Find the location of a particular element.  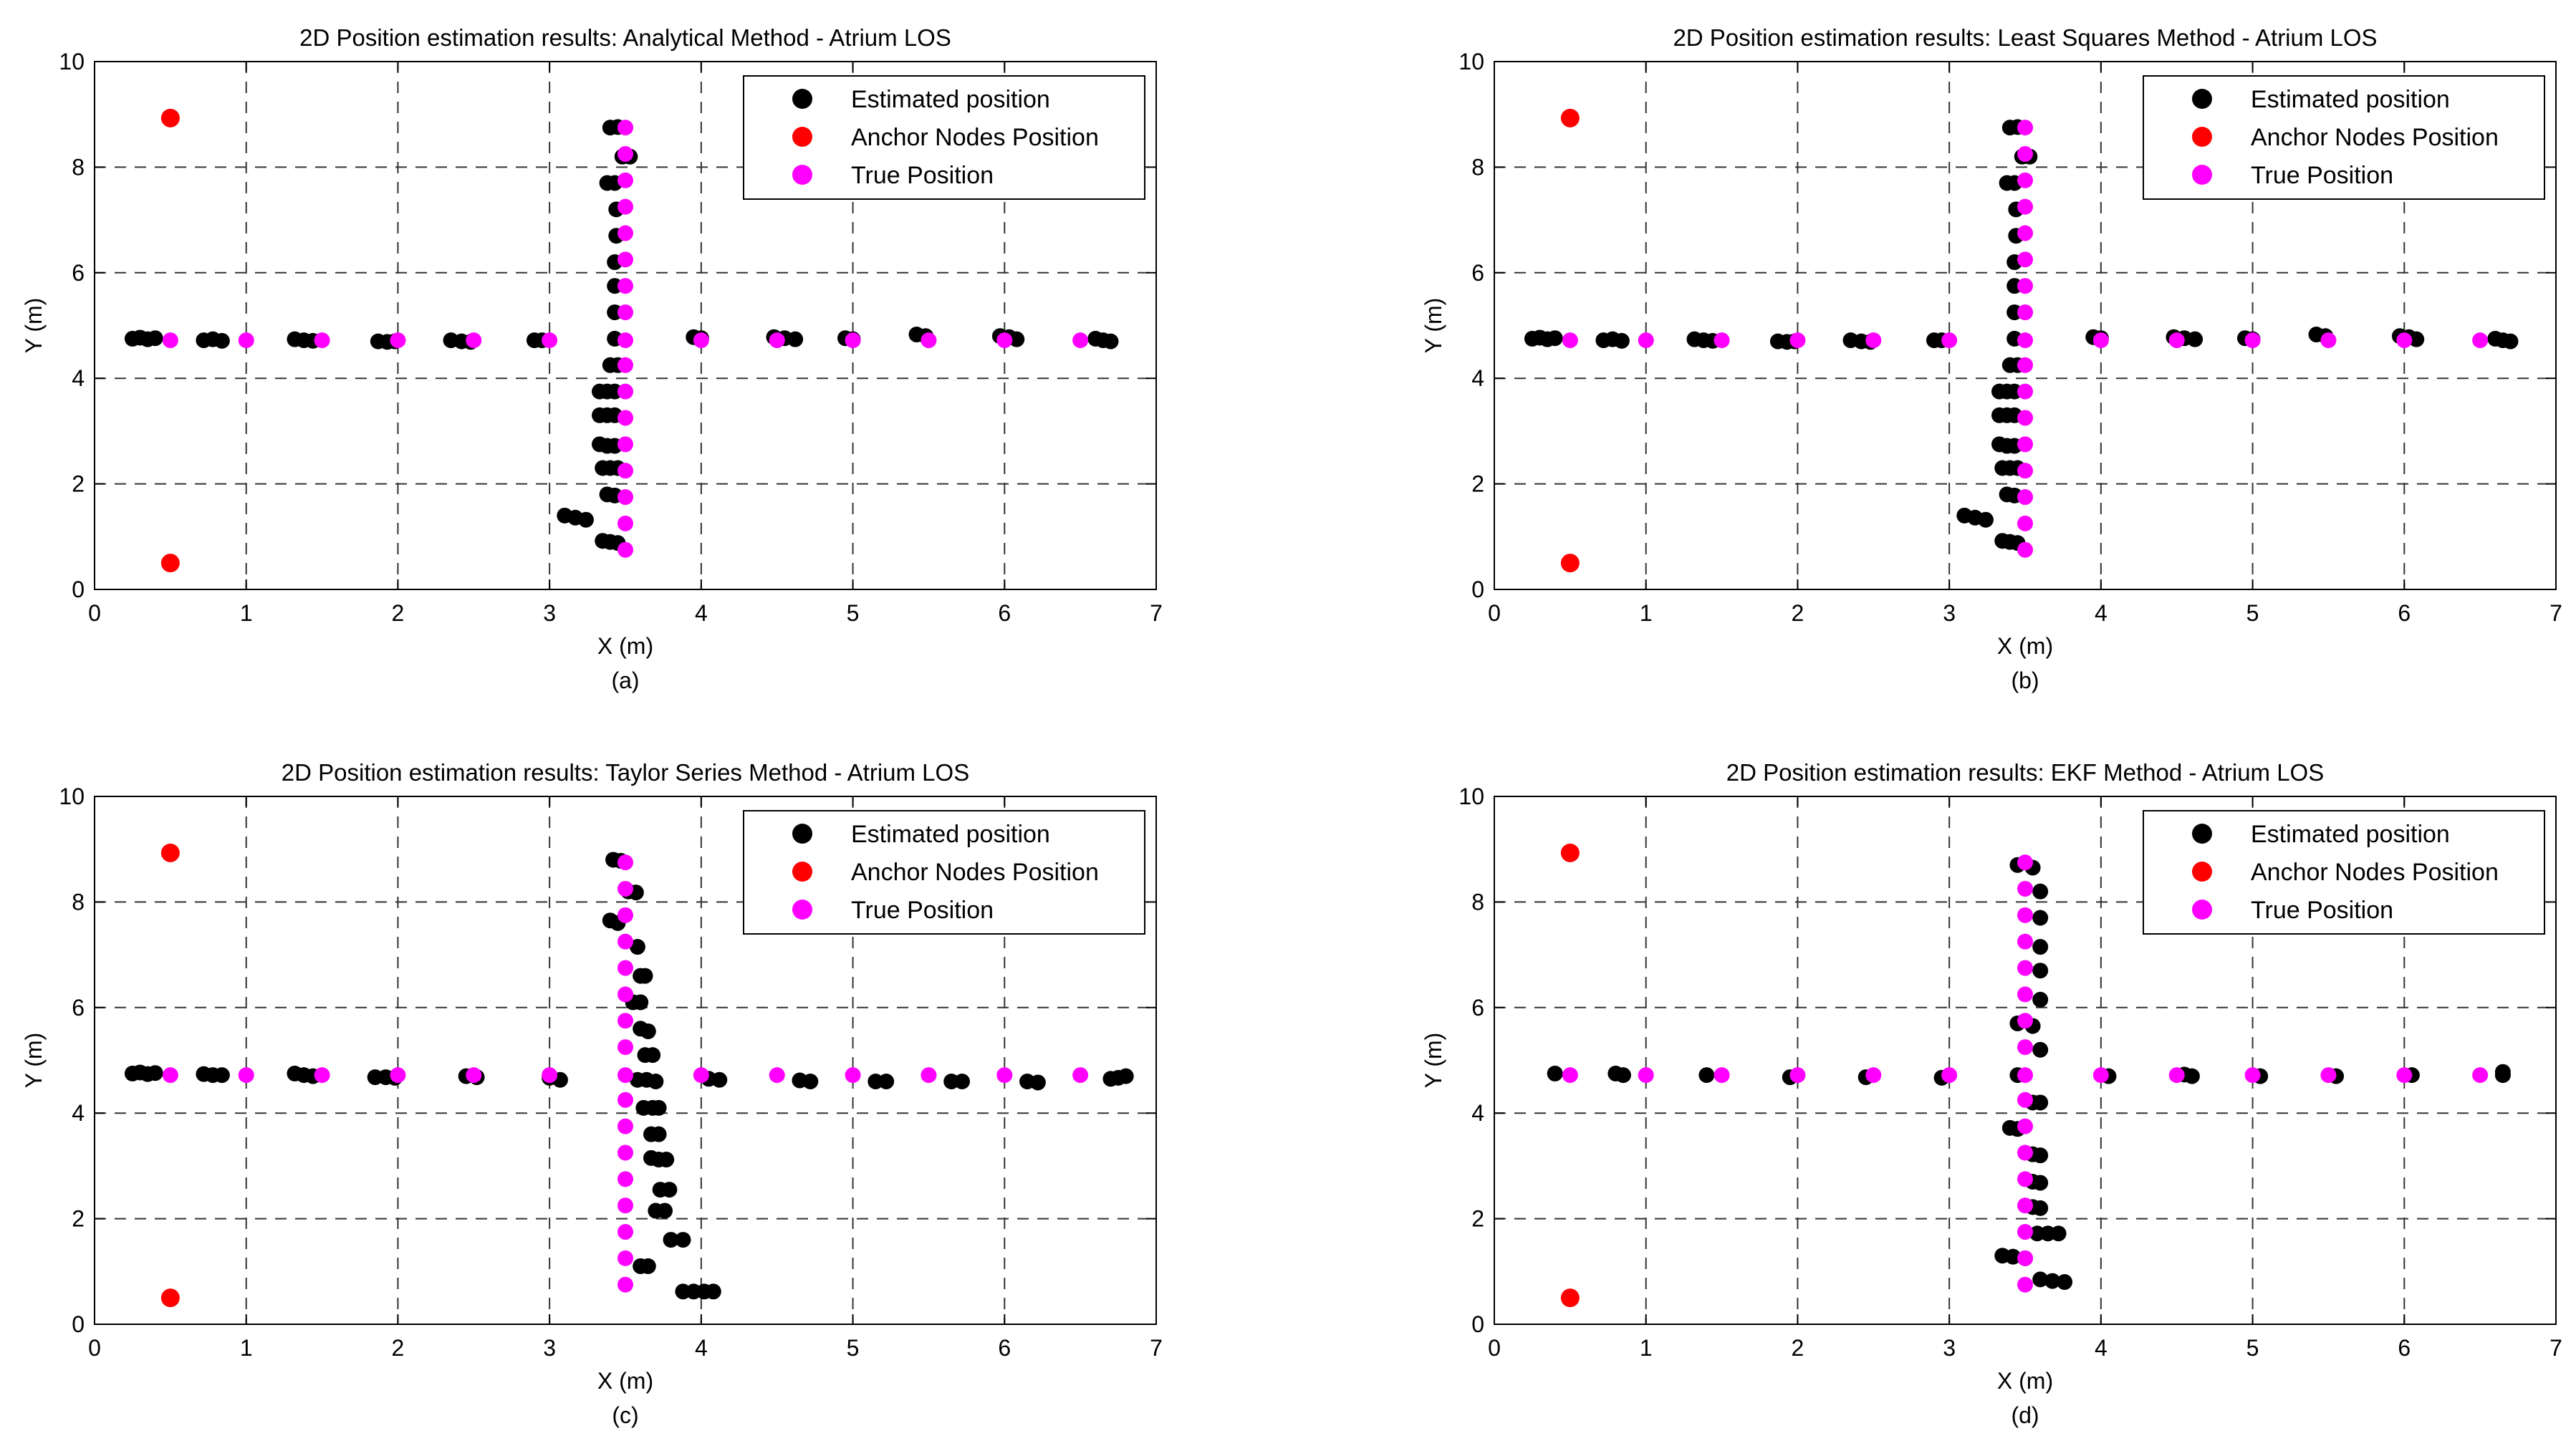

x-tick-label: 7 is located at coordinates (2556, 1348).